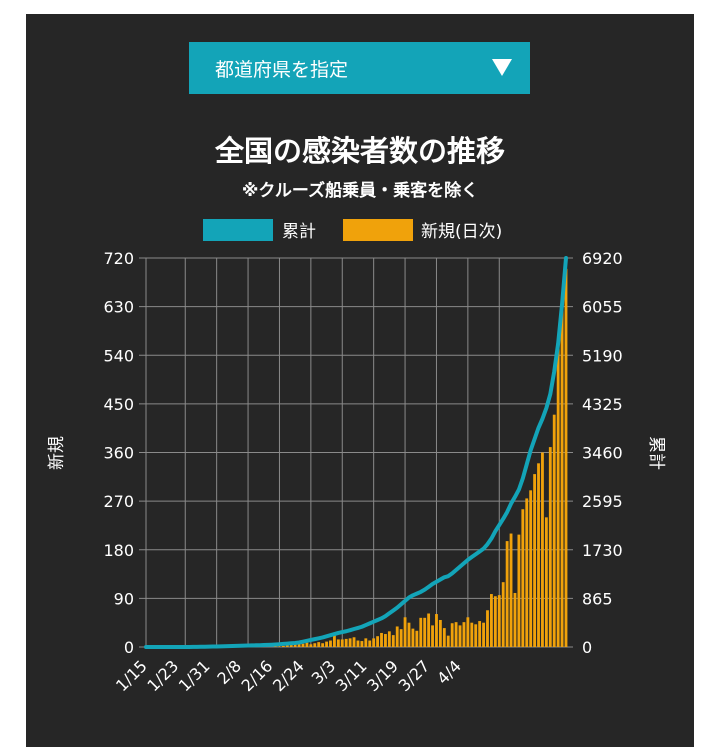 The height and width of the screenshot is (755, 720). Describe the element at coordinates (282, 69) in the screenshot. I see `prefecture-dropdown-label: 都道府県を指定` at that location.